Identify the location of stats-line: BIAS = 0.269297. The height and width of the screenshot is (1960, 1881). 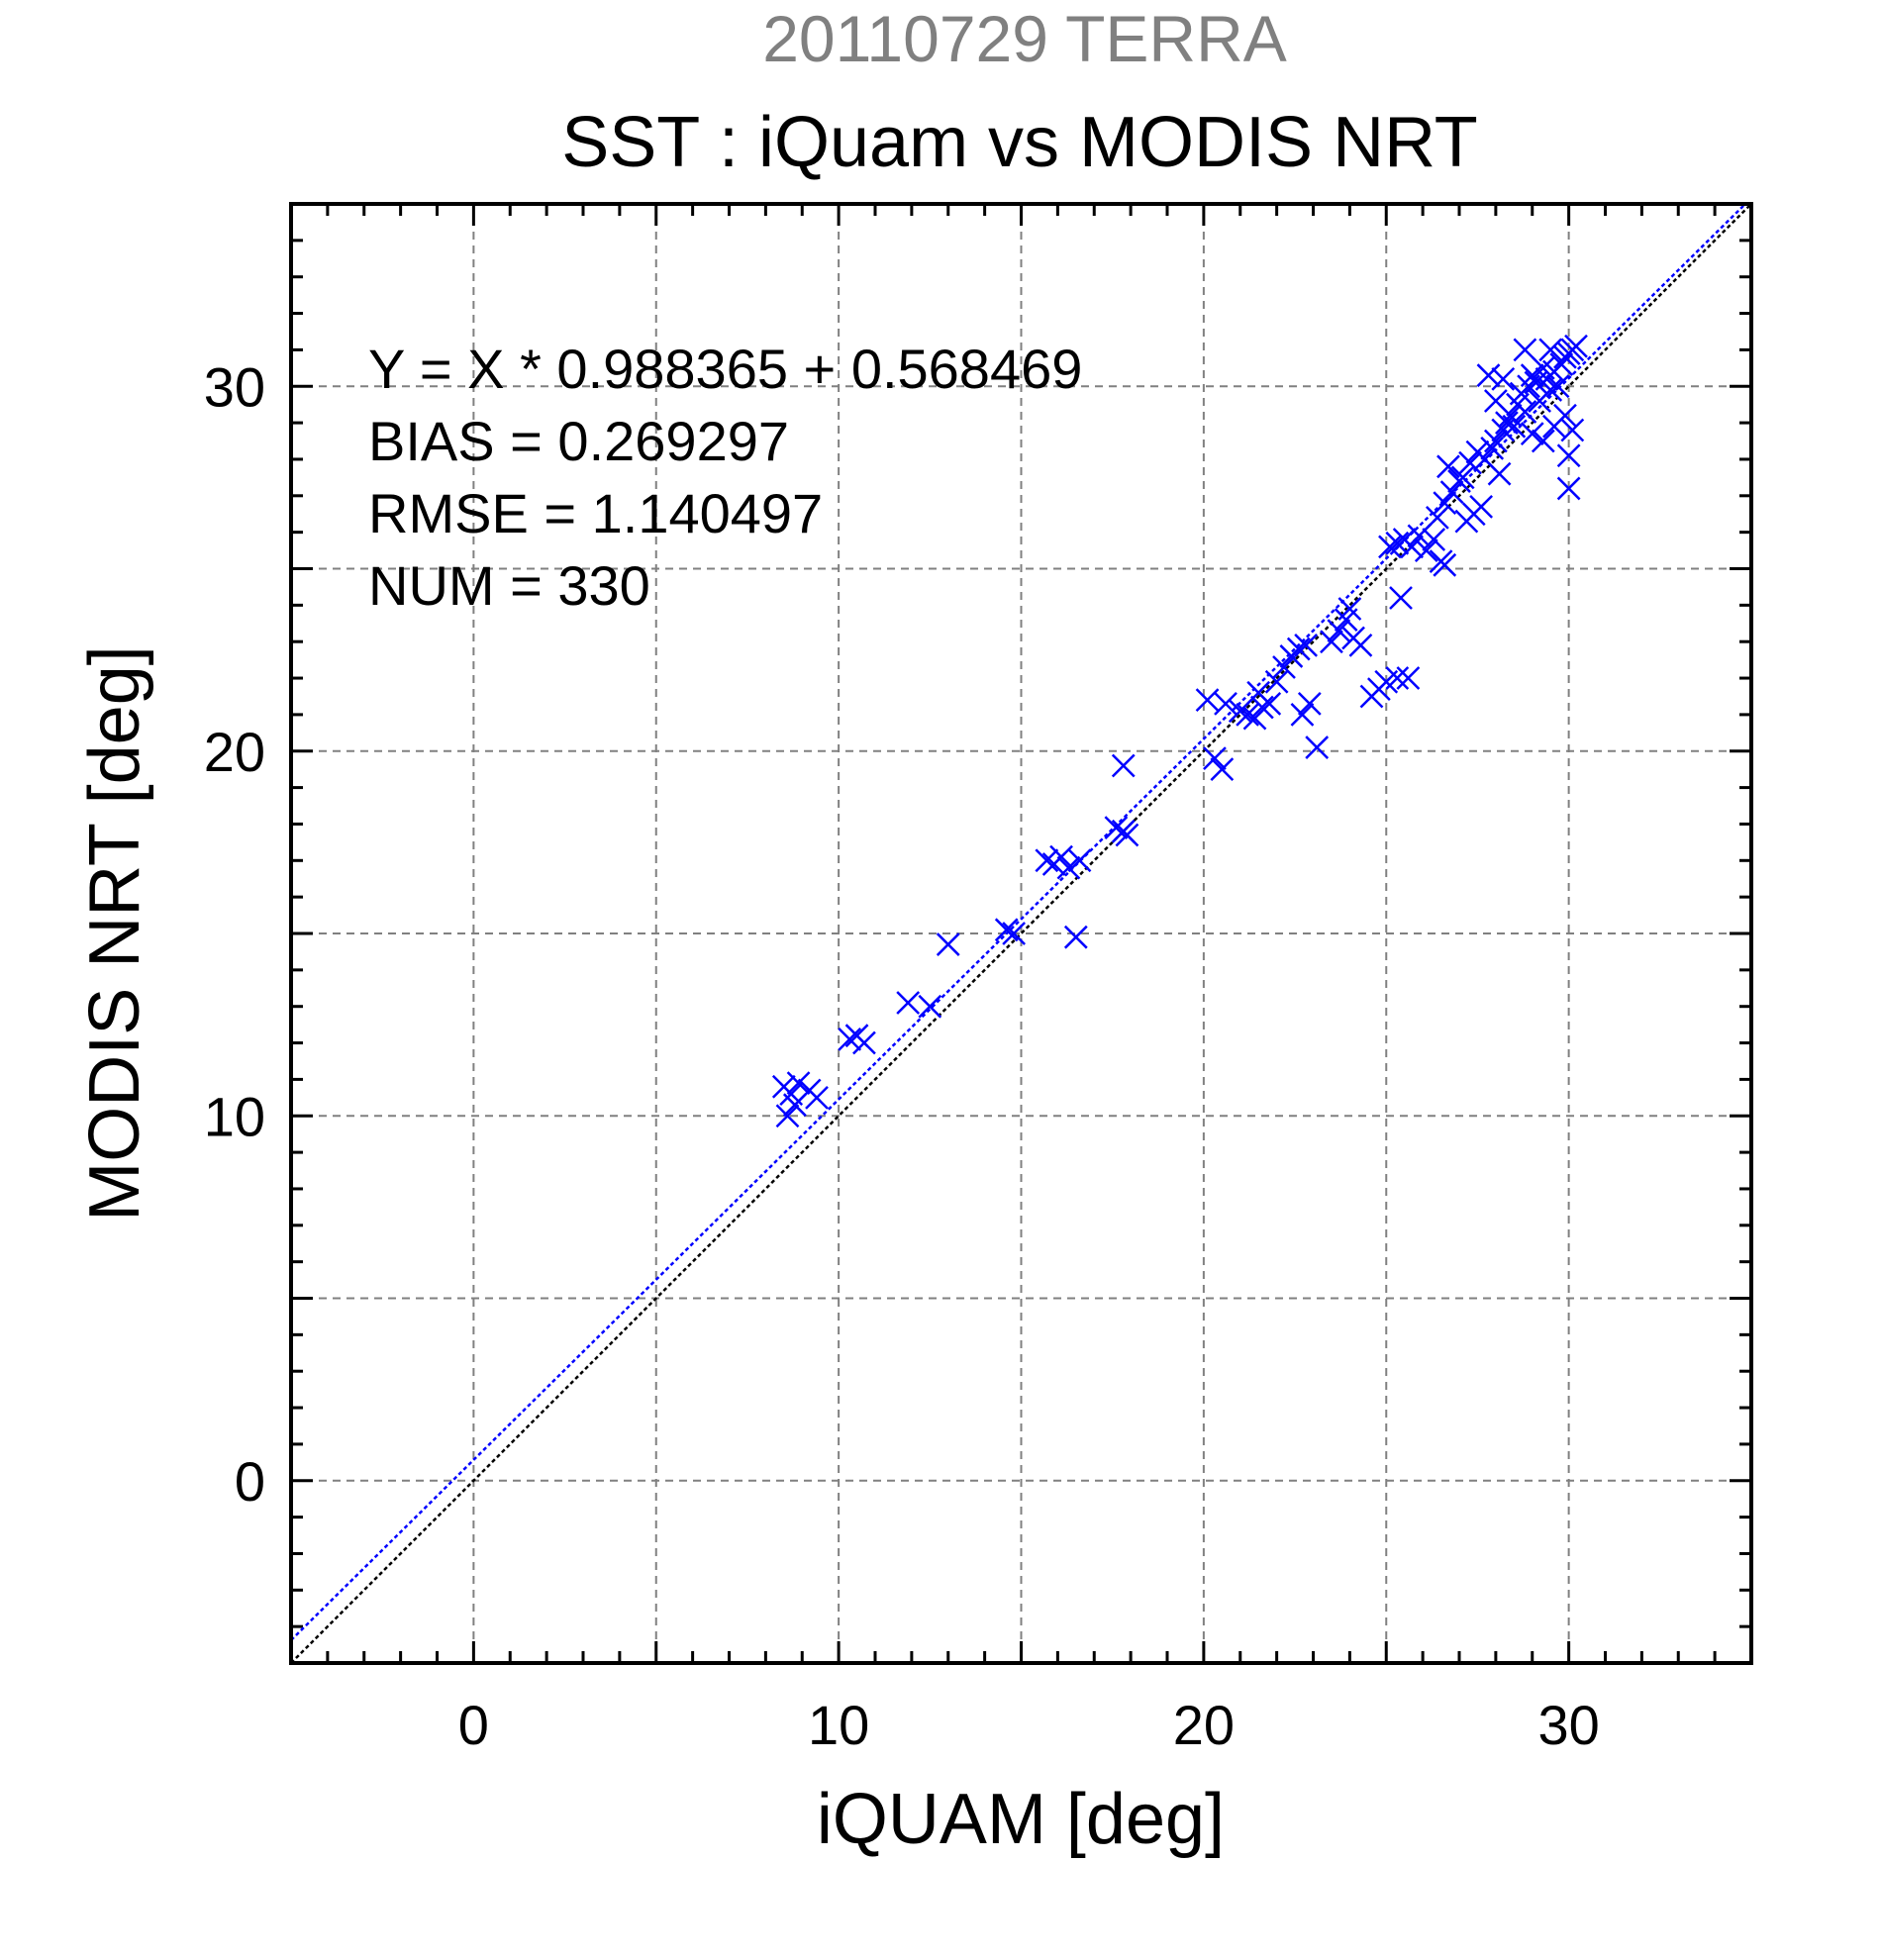
(579, 441).